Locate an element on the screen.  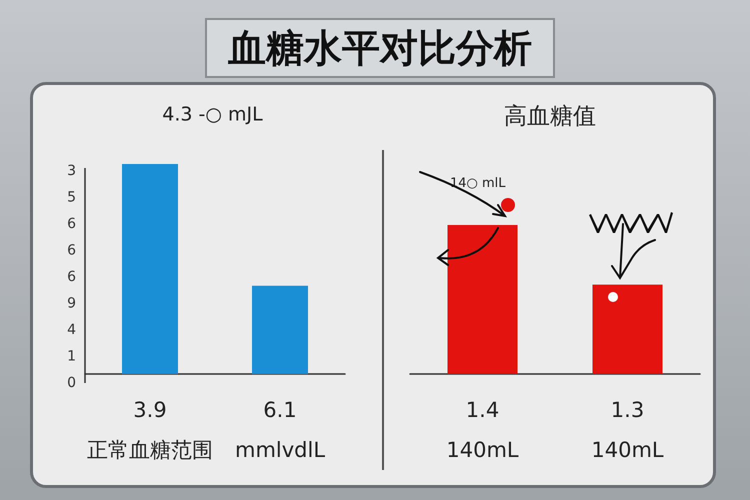
x-tick-label: 1.4 140mL is located at coordinates (482, 430).